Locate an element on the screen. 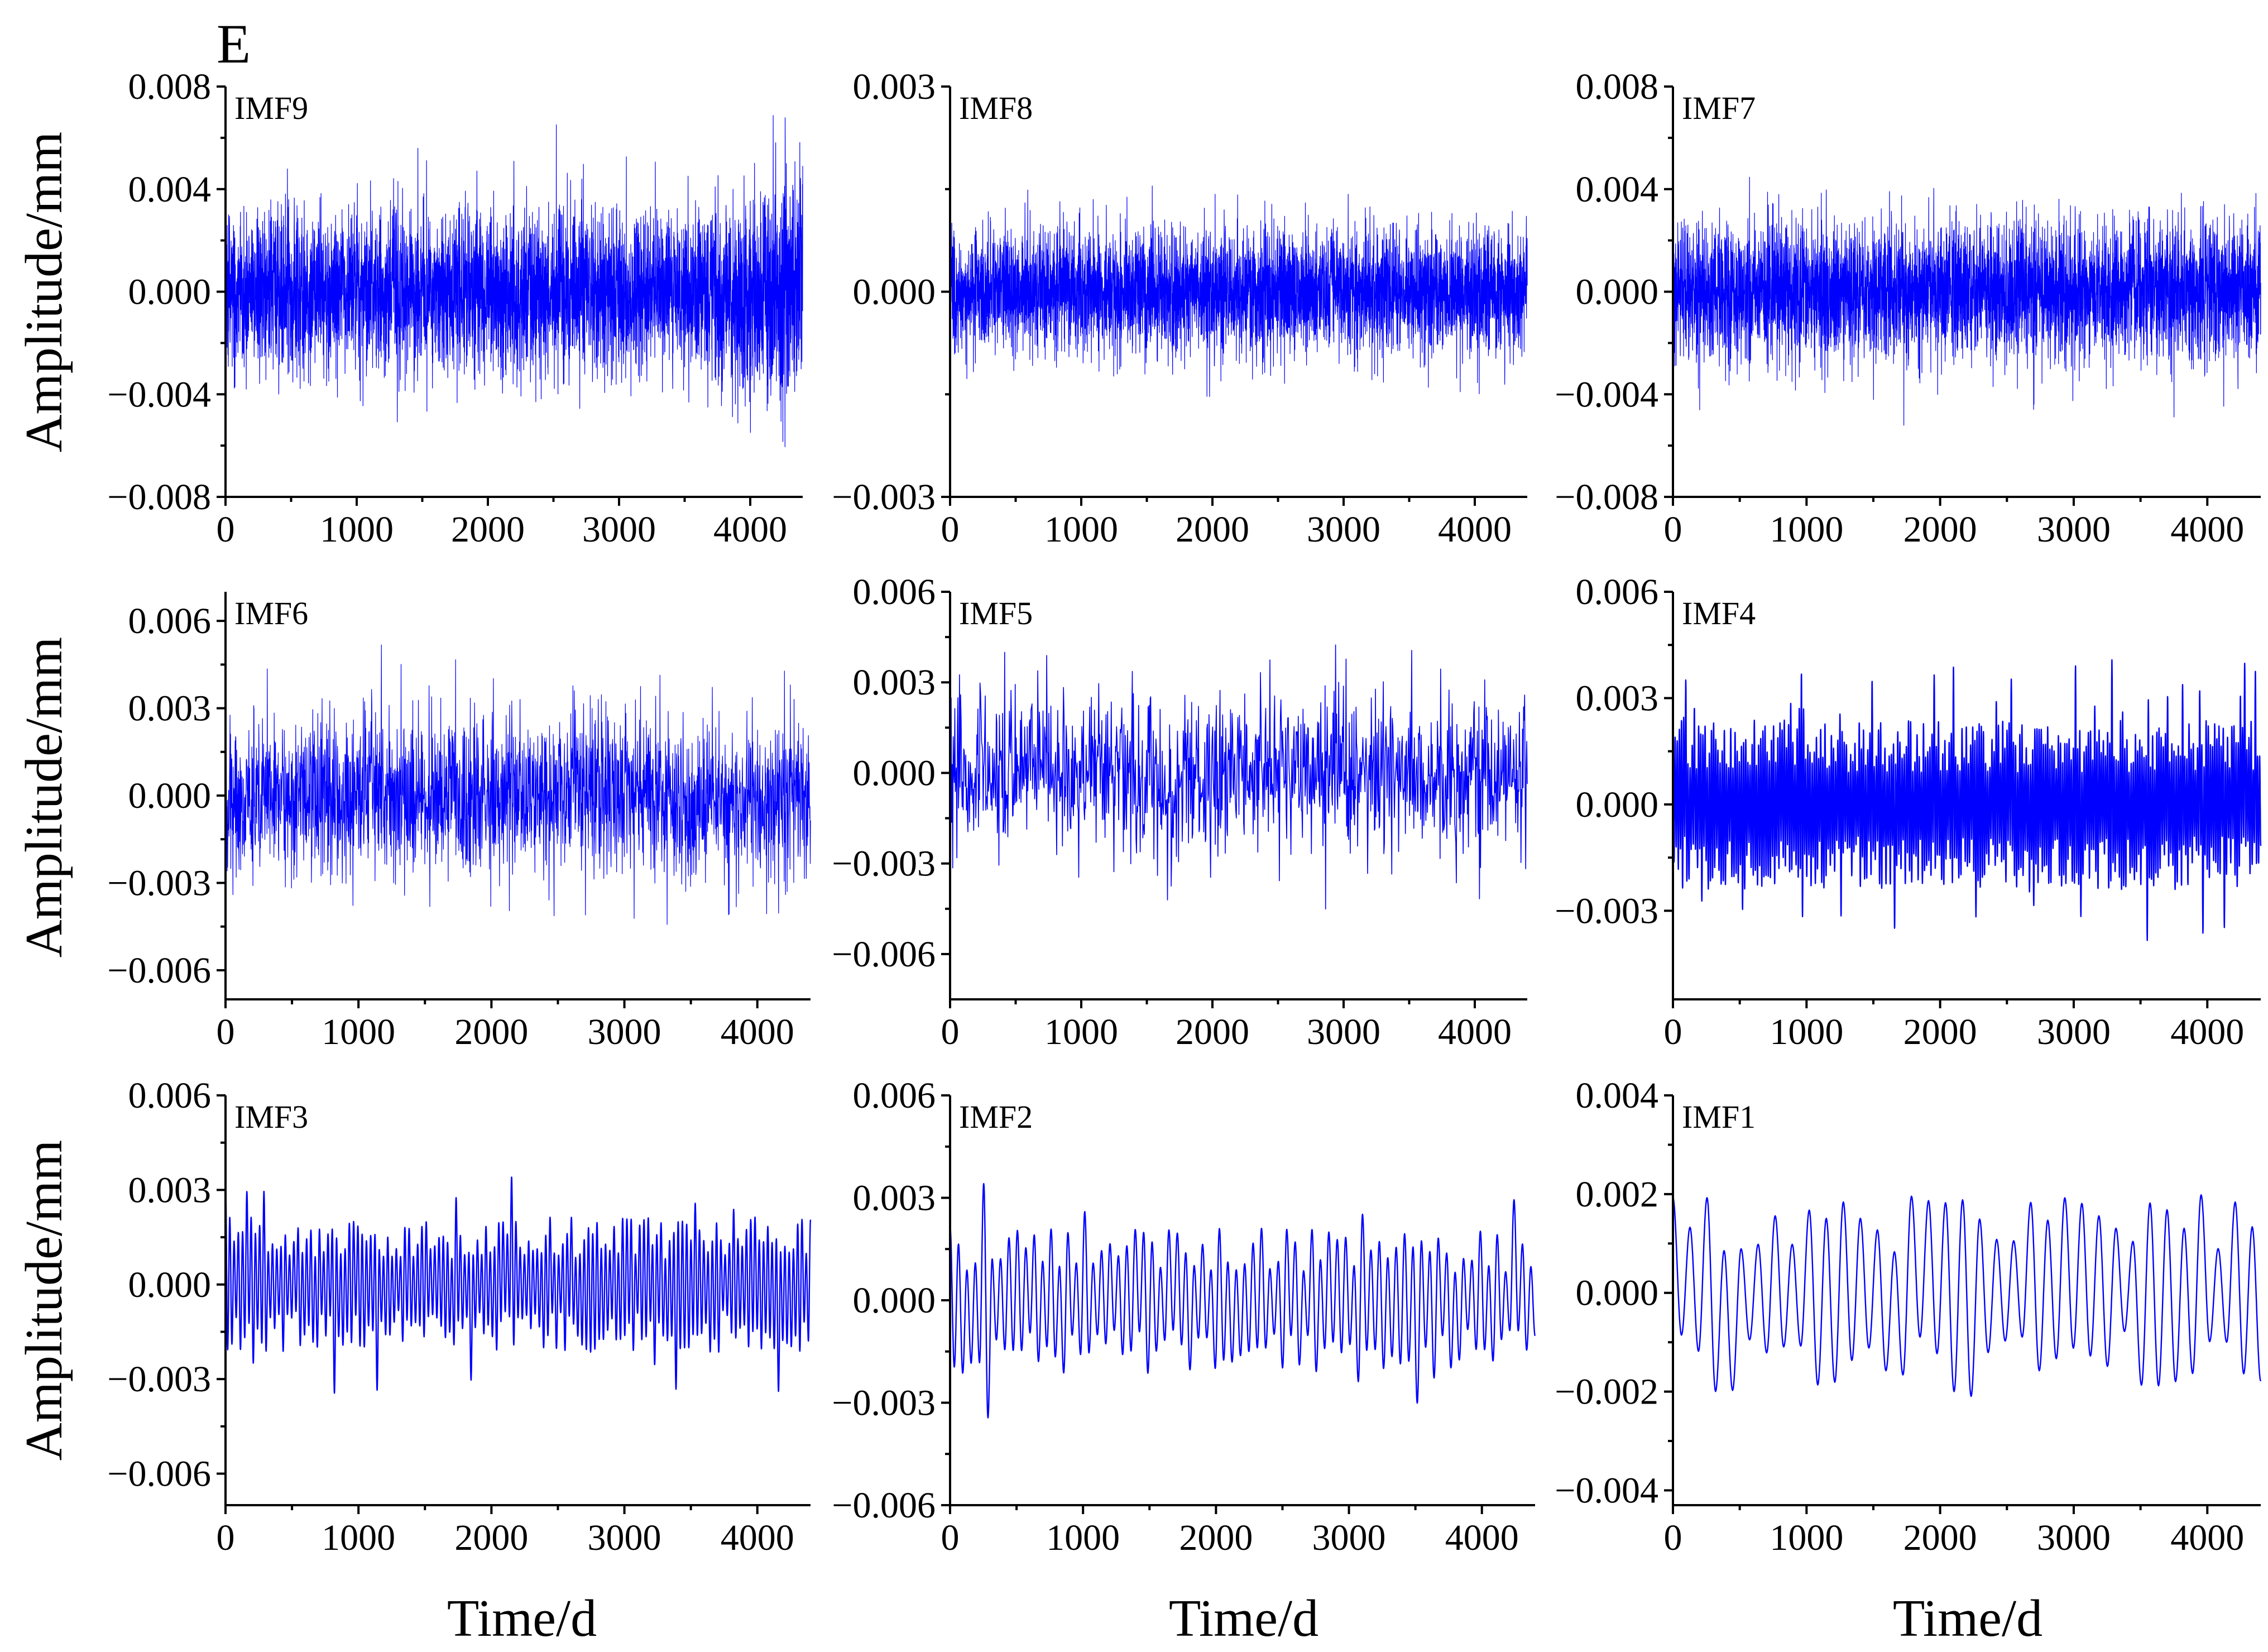  chart-panel-imf8: −0.003 0.000 0.003 0 1000 2000 3000 4000 IMF8 is located at coordinates (1180, 308).